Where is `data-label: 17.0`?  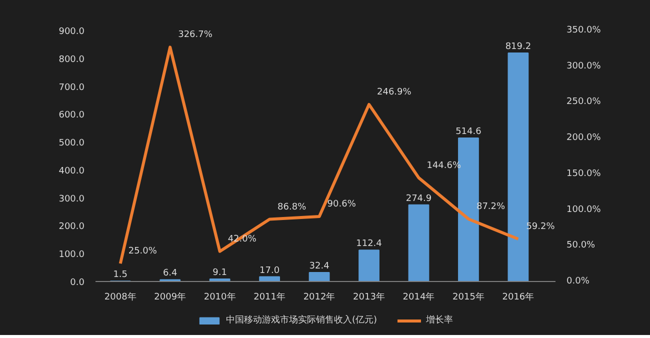 data-label: 17.0 is located at coordinates (270, 271).